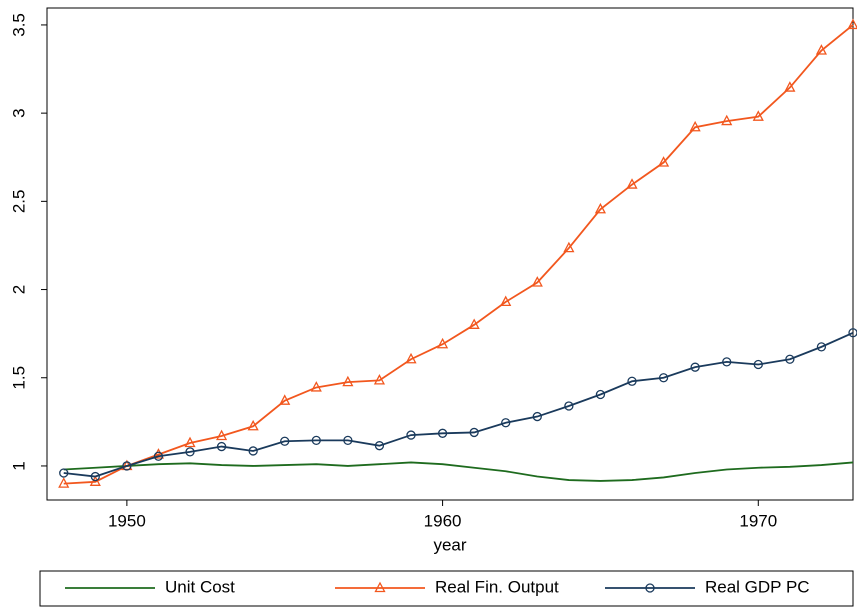 The image size is (857, 613). Describe the element at coordinates (458, 471) in the screenshot. I see `series-line` at that location.